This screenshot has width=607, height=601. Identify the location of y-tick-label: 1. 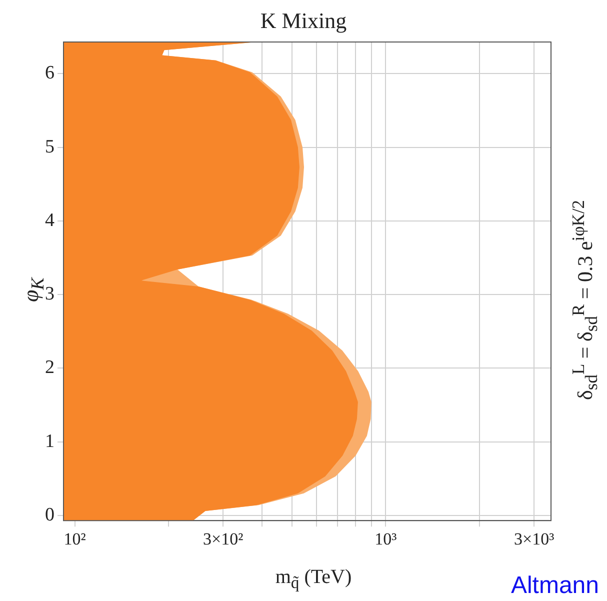
(49, 441).